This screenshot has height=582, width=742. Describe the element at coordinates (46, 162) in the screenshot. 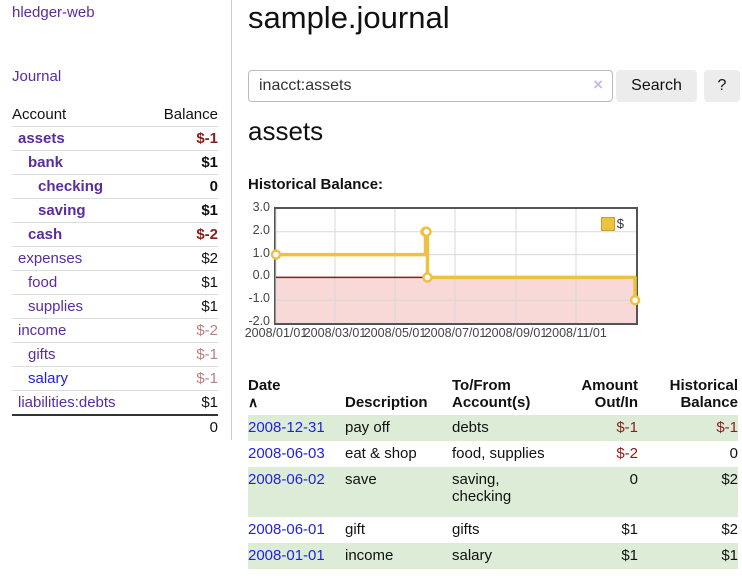

I see `account-link-bank: bank` at that location.